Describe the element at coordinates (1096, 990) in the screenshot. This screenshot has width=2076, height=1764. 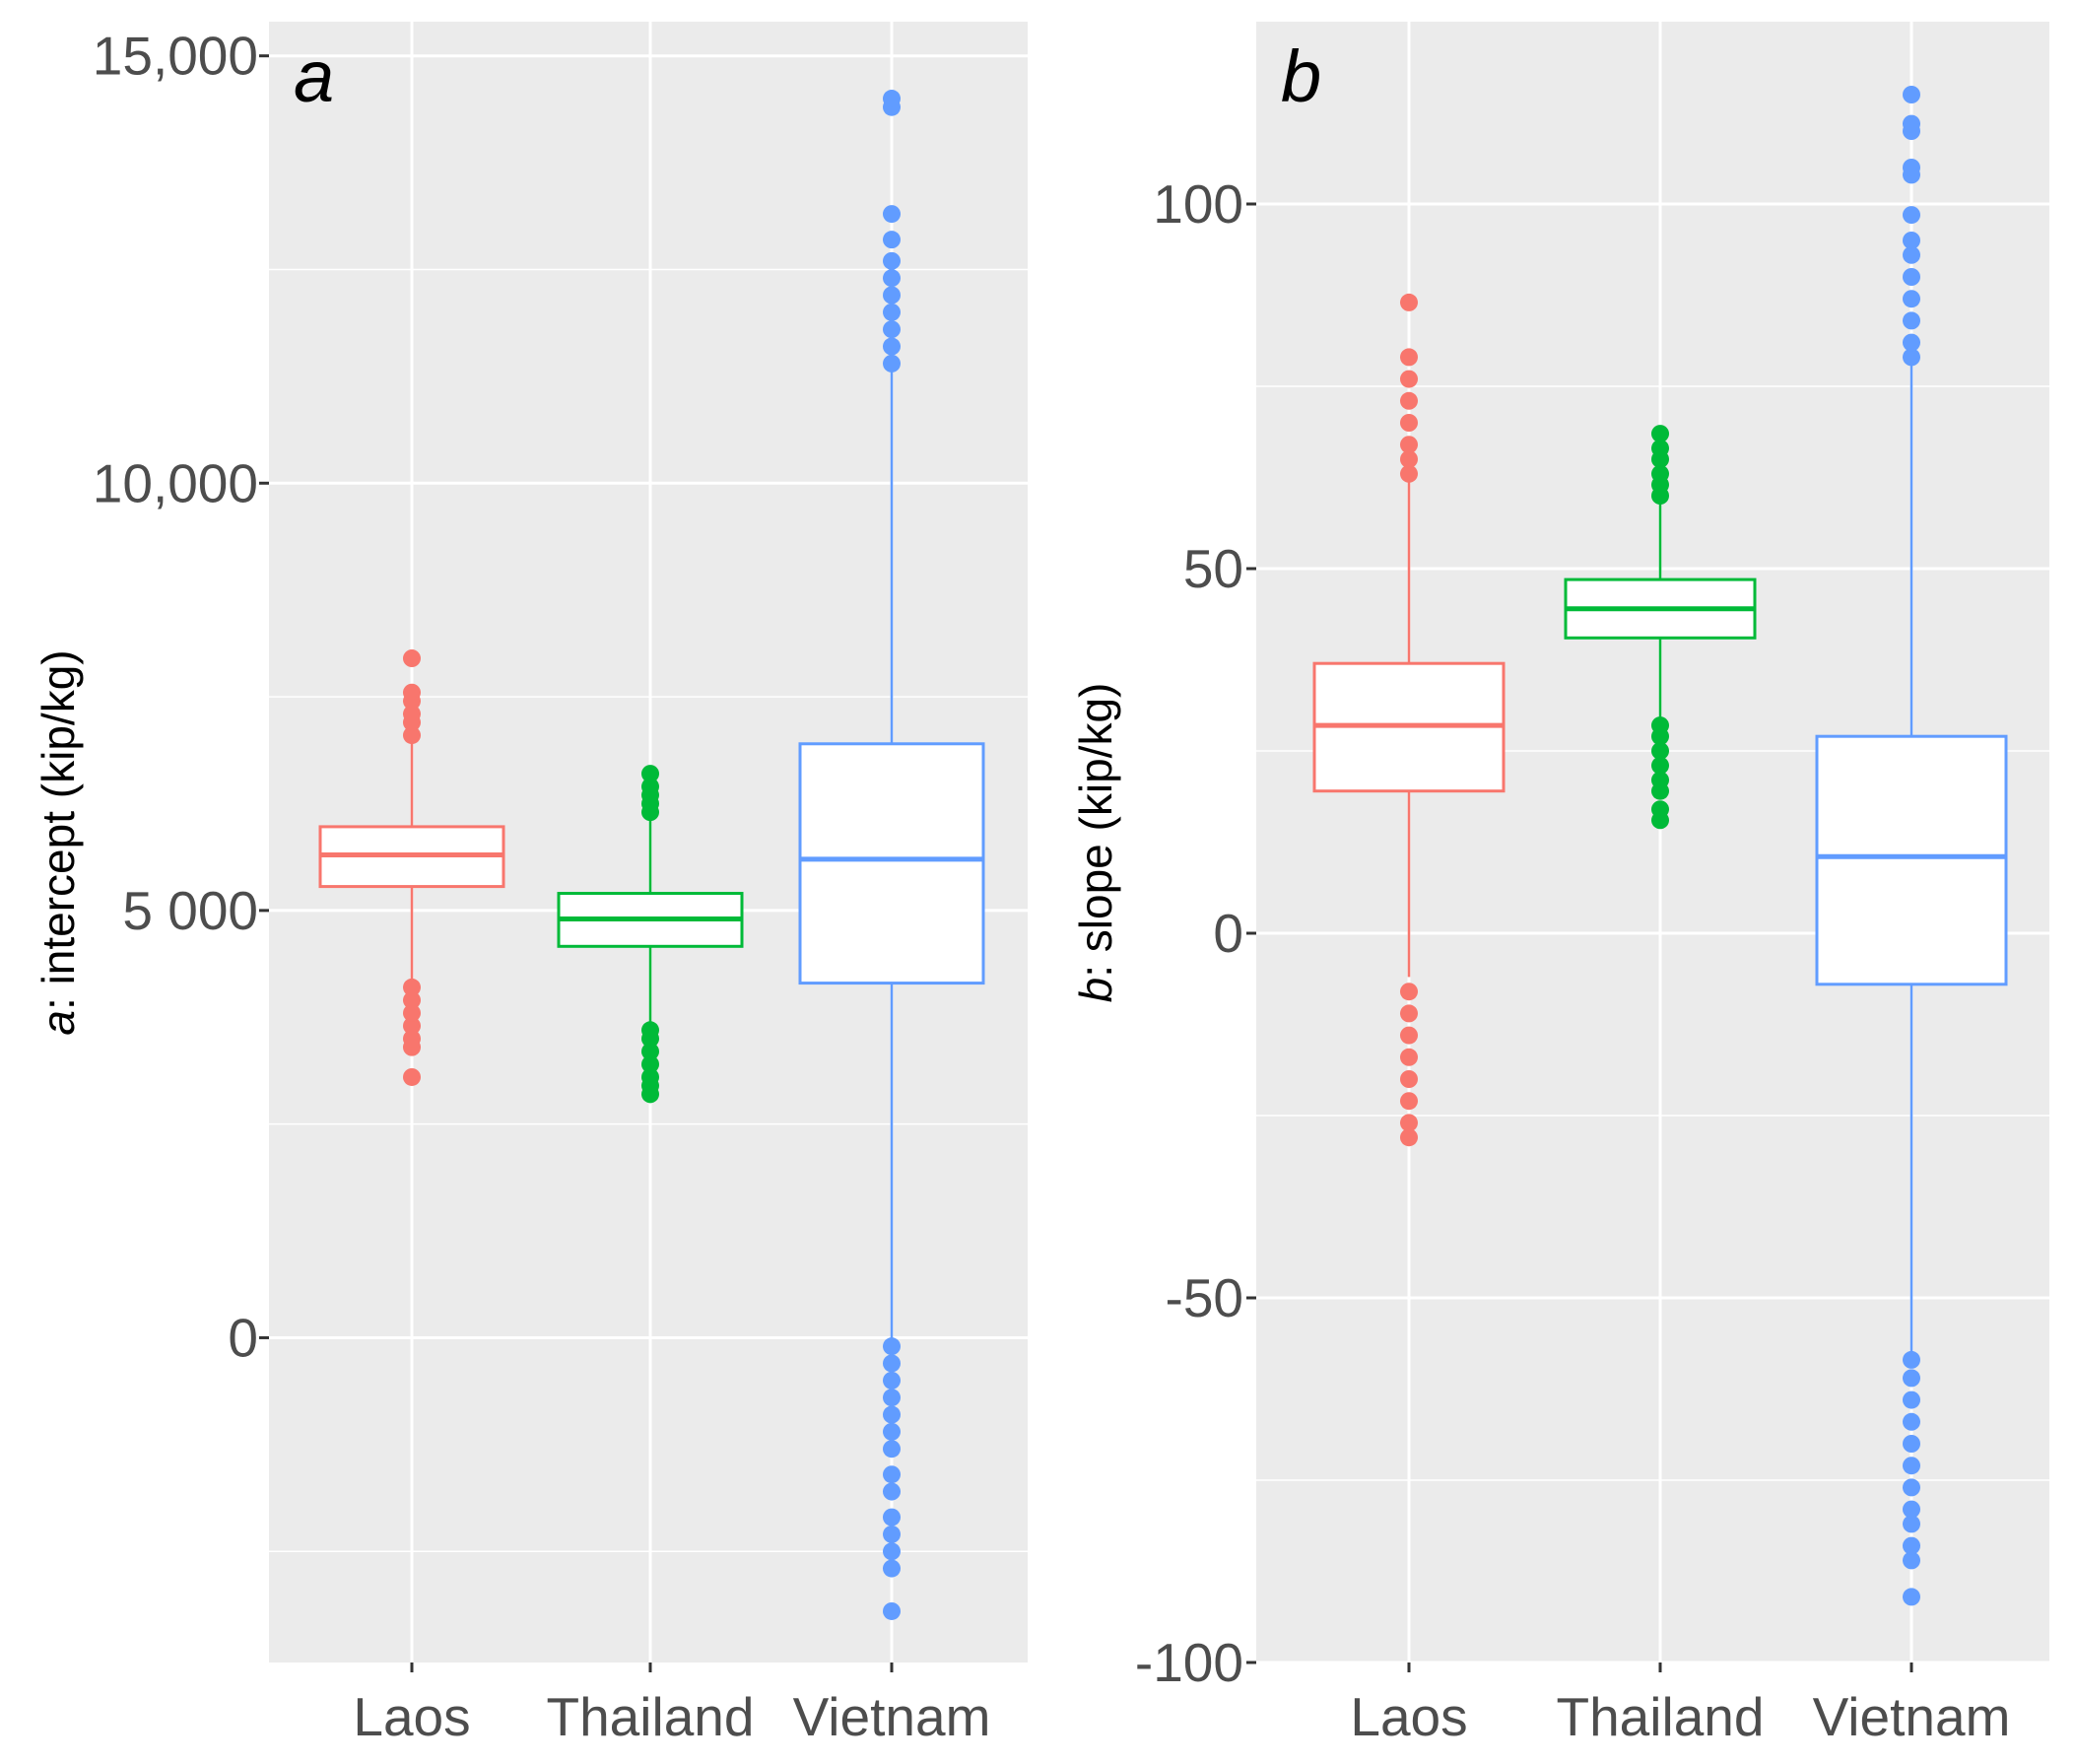
I see `panel-b-y-axis-title-italic: b` at that location.